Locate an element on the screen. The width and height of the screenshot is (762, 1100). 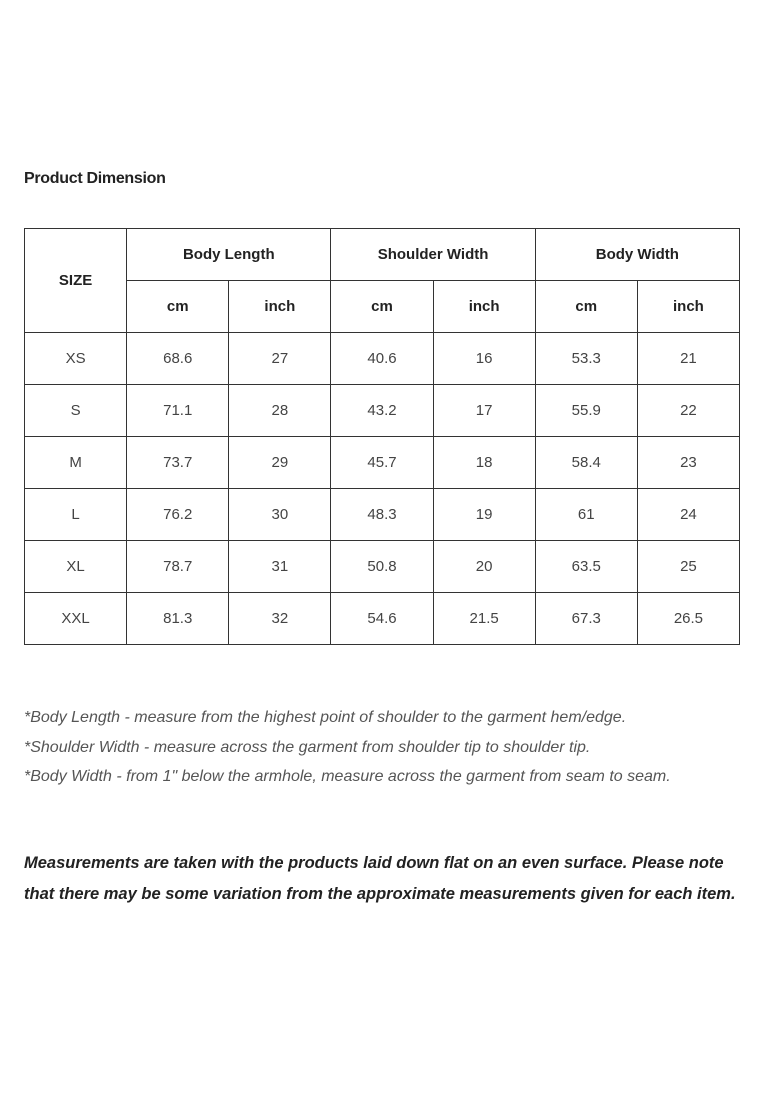
measurement-cell: 25 is located at coordinates (688, 566).